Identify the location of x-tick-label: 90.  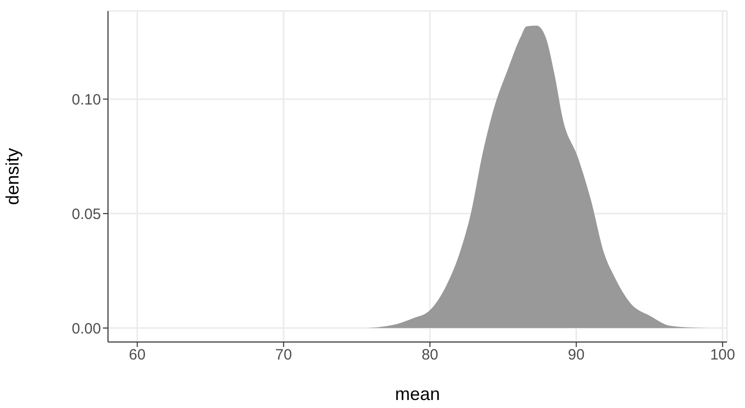
(576, 355).